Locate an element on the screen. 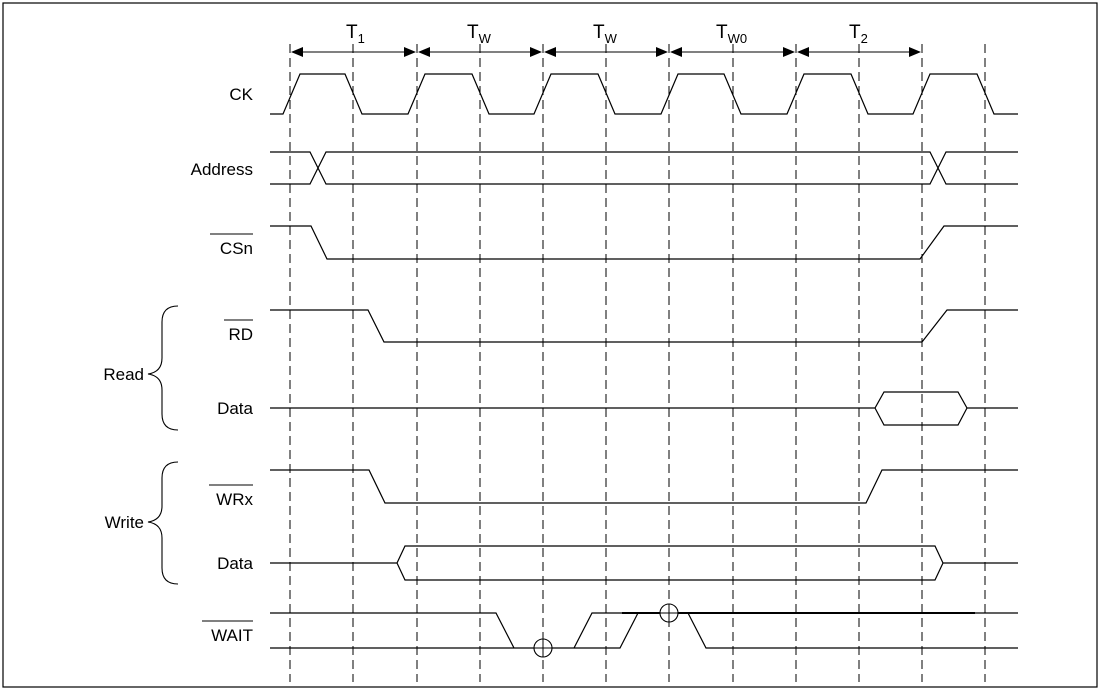 The height and width of the screenshot is (695, 1101). csn-waveform is located at coordinates (644, 242).